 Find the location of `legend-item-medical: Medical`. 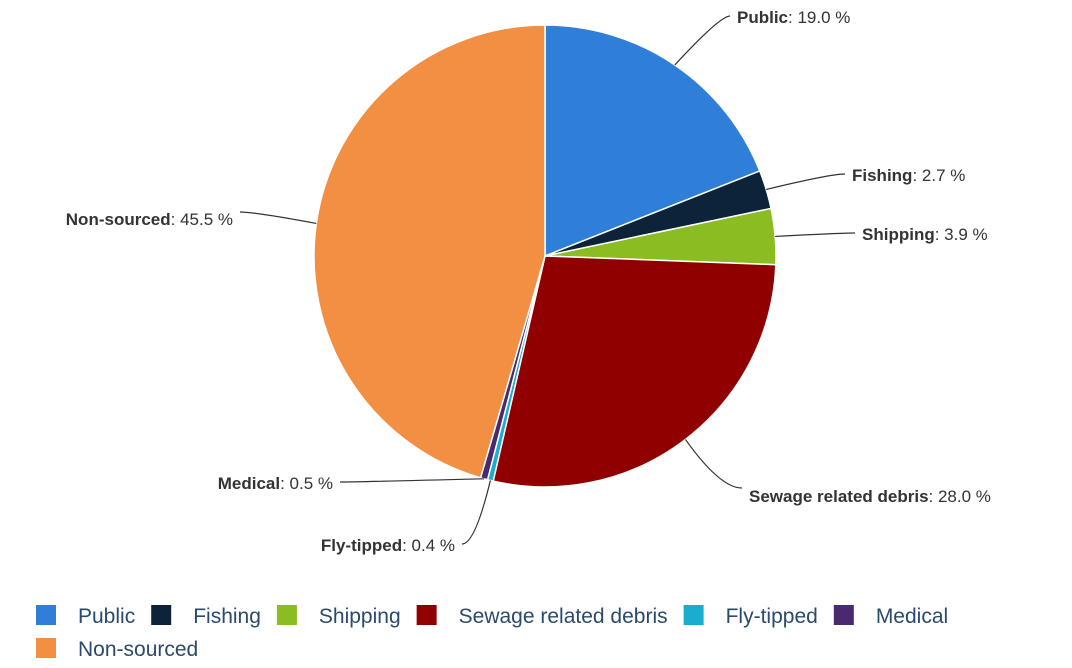

legend-item-medical: Medical is located at coordinates (890, 616).